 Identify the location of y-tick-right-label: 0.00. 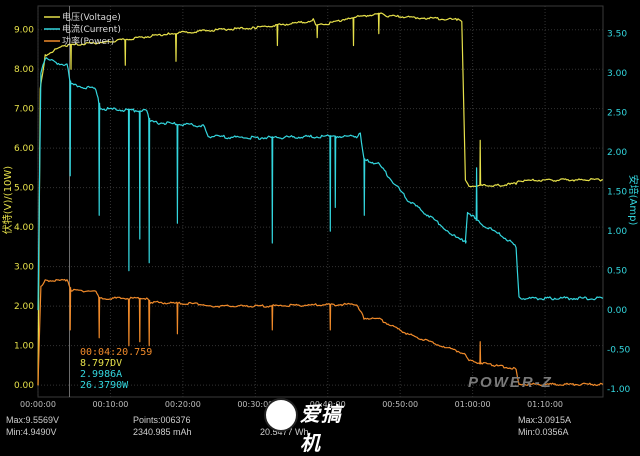
(617, 311).